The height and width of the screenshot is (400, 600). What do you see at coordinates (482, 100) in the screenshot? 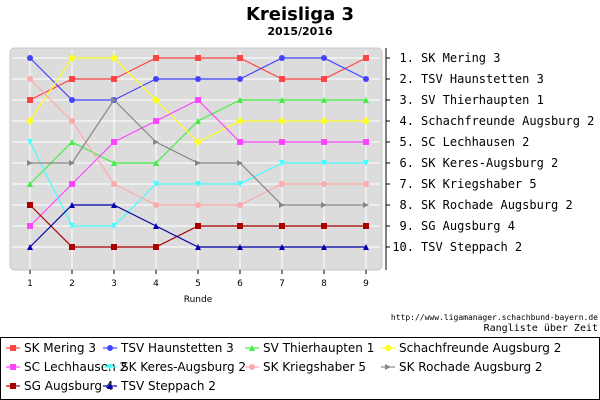
I see `rank-team-name: SV Thierhaupten 1` at bounding box center [482, 100].